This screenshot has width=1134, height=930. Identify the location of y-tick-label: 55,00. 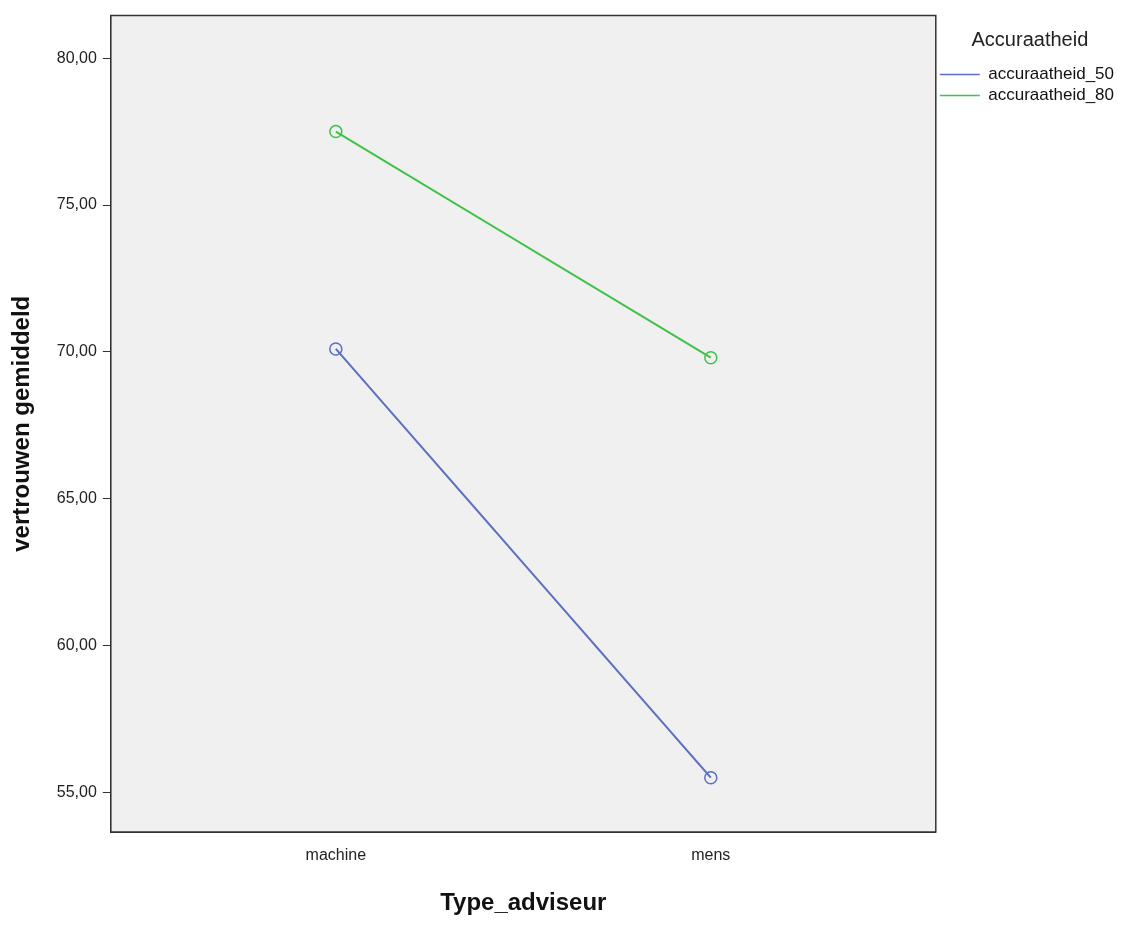
(76, 791).